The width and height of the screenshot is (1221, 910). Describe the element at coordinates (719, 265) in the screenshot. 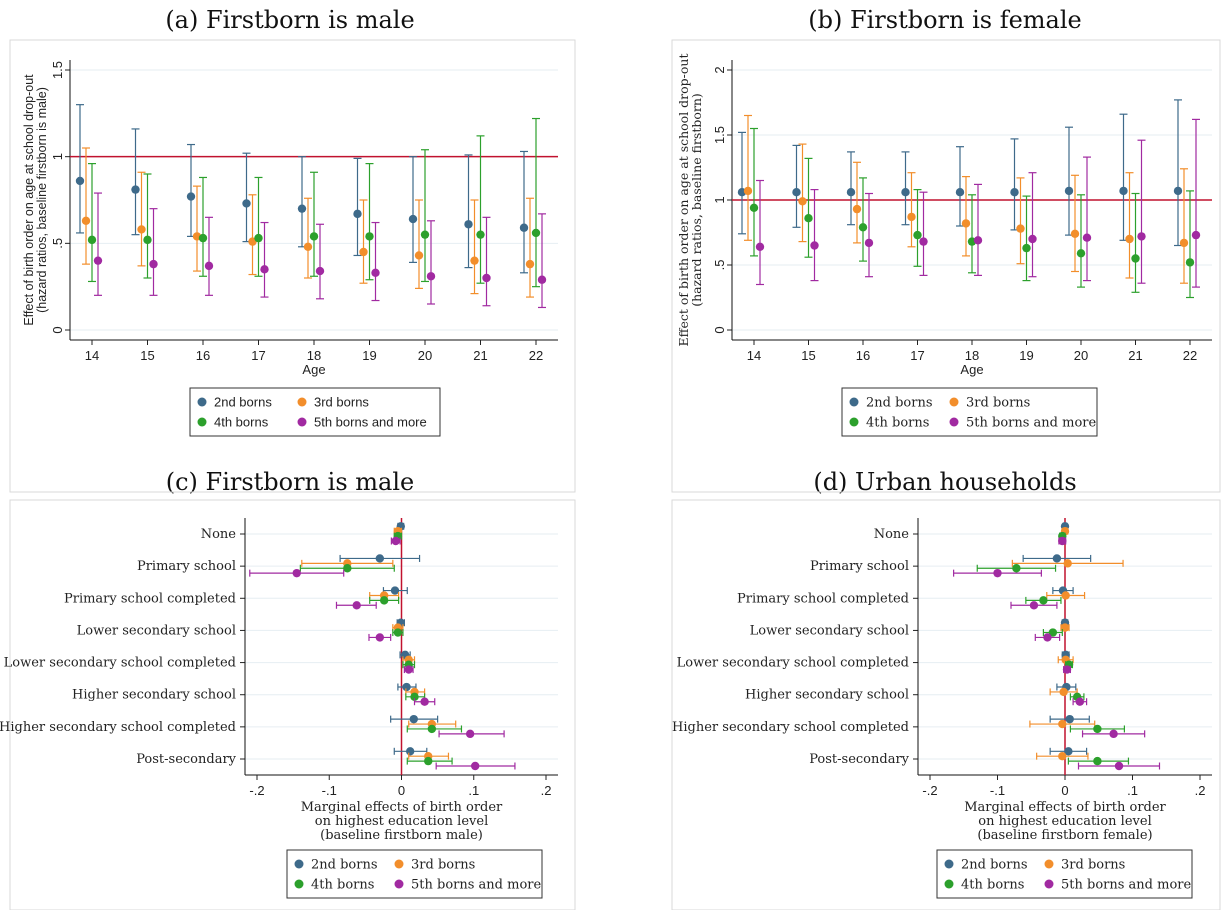

I see `y-tick-label: .5` at that location.